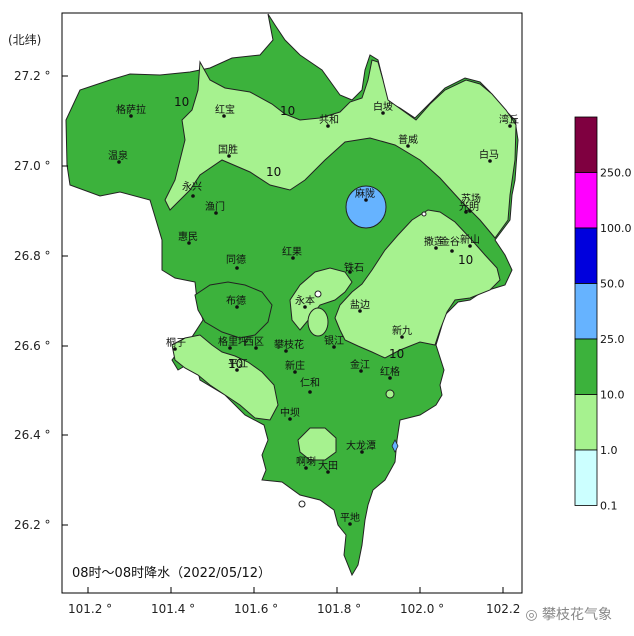  I want to click on city-label: 国胜, so click(228, 150).